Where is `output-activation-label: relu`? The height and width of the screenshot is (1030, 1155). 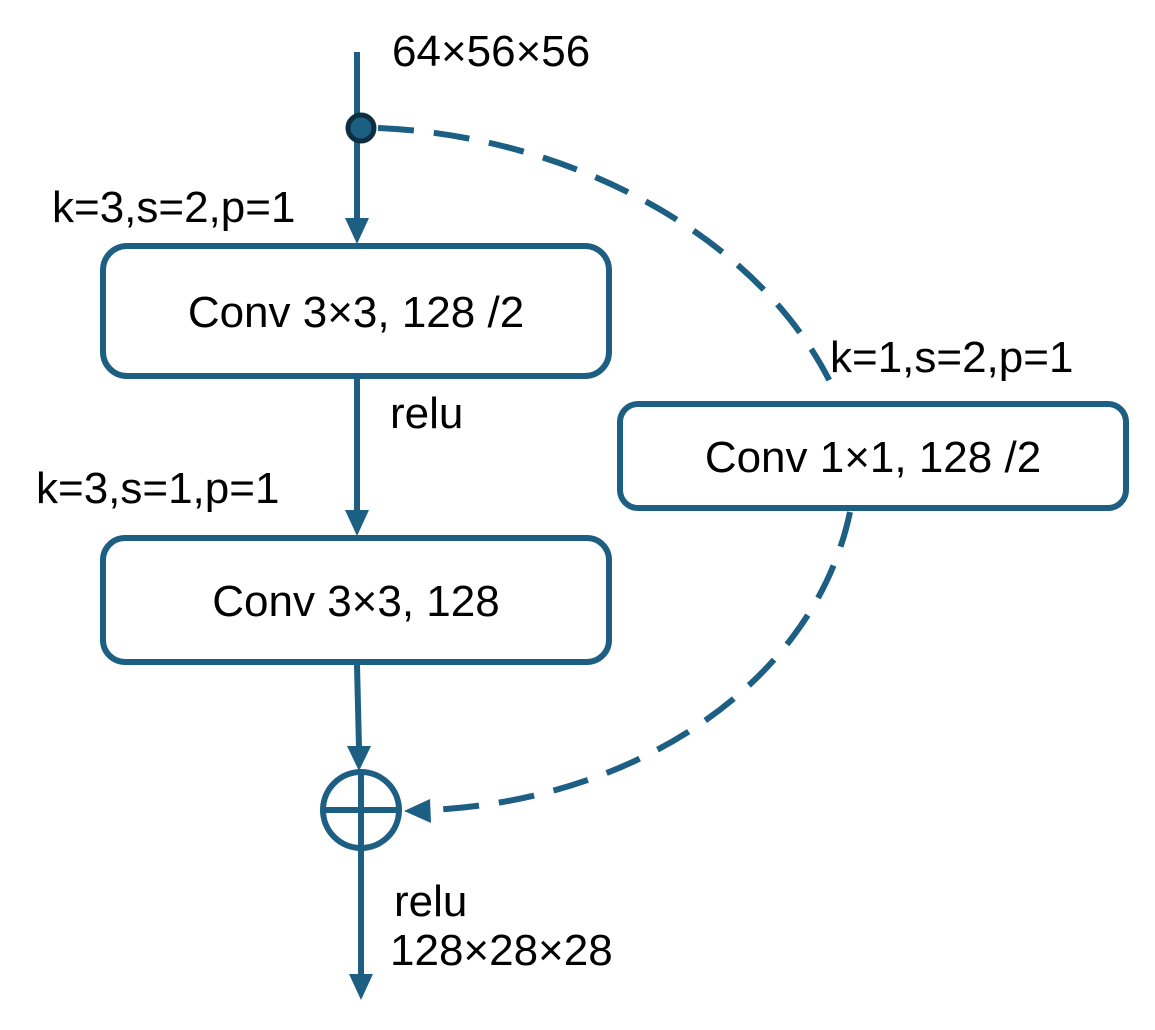 output-activation-label: relu is located at coordinates (430, 901).